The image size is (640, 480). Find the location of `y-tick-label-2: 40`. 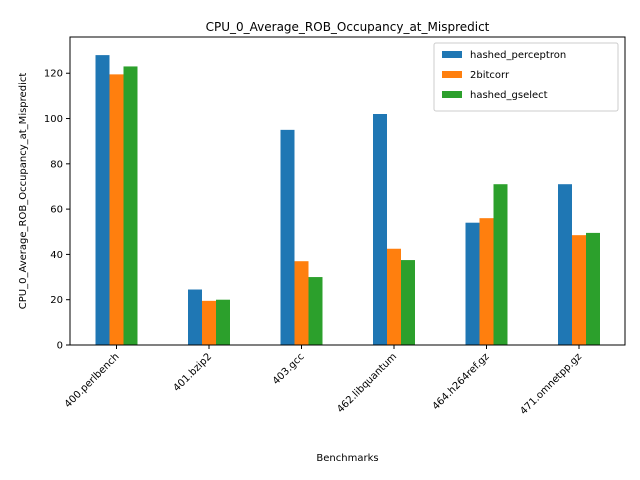

y-tick-label-2: 40 is located at coordinates (56, 255).